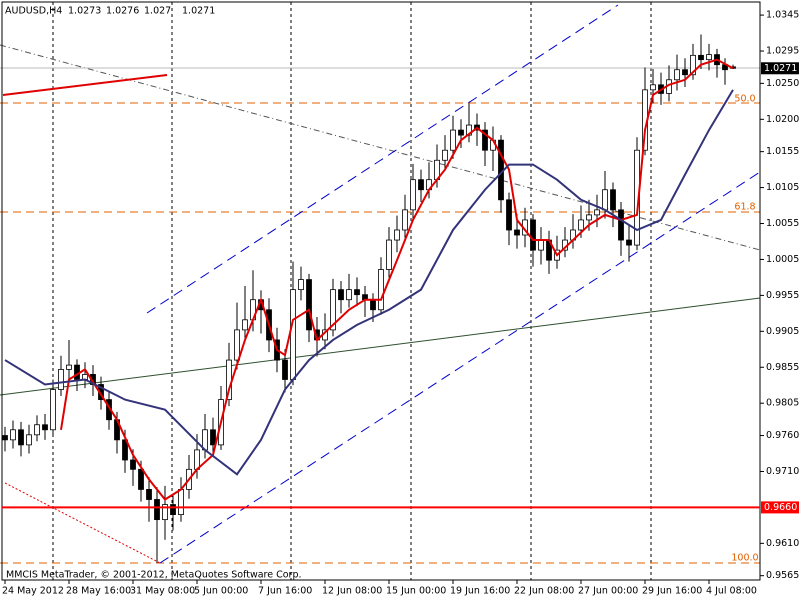 The height and width of the screenshot is (600, 800). What do you see at coordinates (782, 295) in the screenshot?
I see `y-tick-label: 0.9955` at bounding box center [782, 295].